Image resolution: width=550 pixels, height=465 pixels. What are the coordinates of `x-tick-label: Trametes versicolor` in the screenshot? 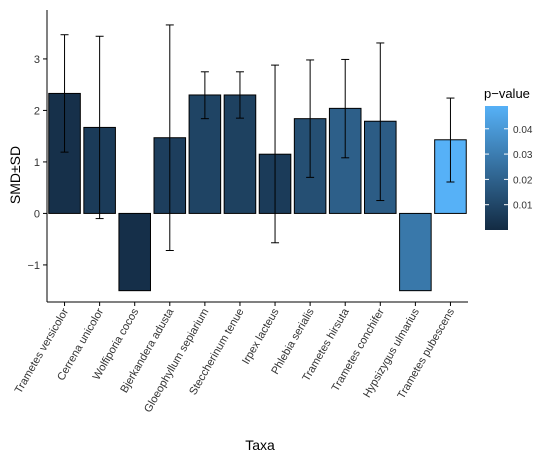 It's located at (42, 351).